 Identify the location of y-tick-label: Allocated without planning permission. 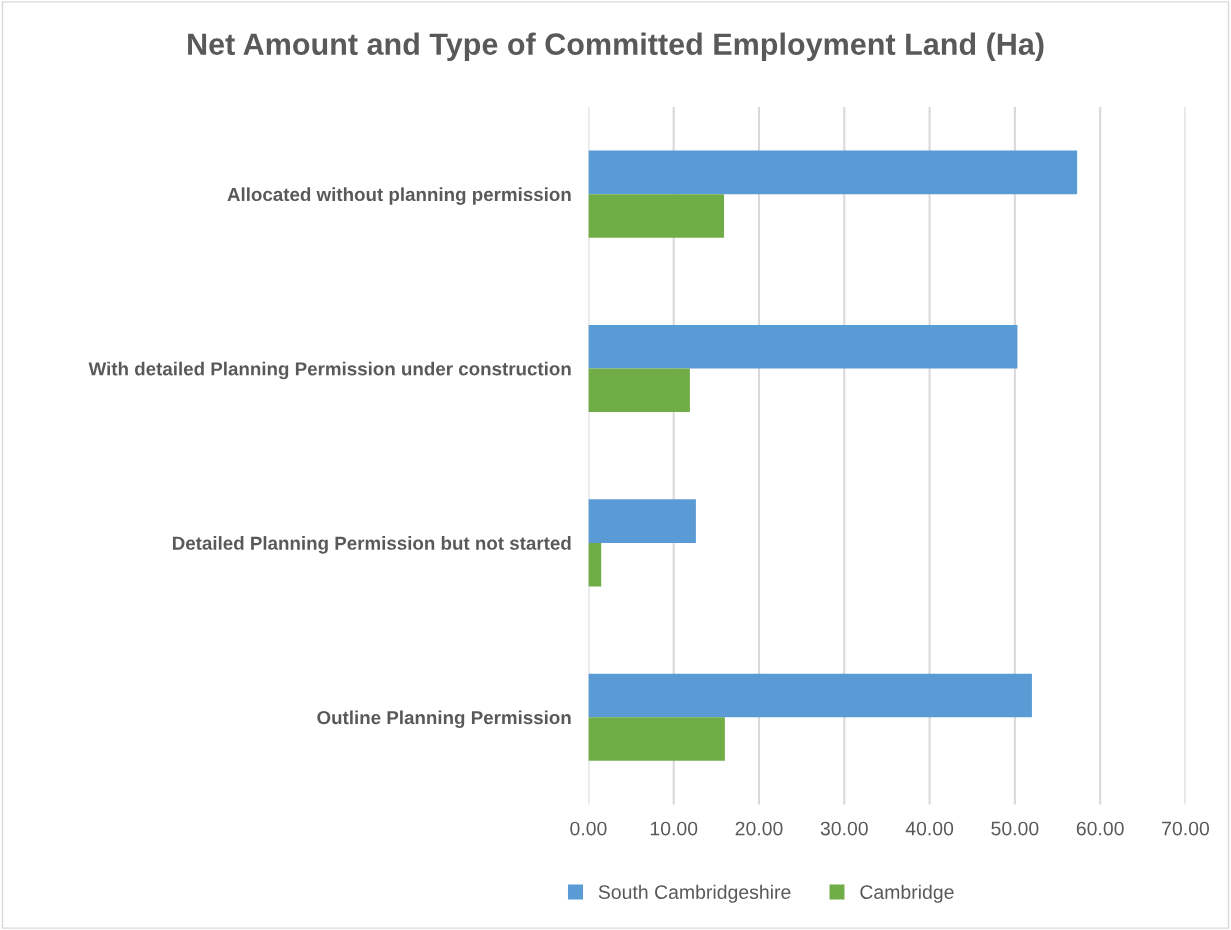
(399, 196).